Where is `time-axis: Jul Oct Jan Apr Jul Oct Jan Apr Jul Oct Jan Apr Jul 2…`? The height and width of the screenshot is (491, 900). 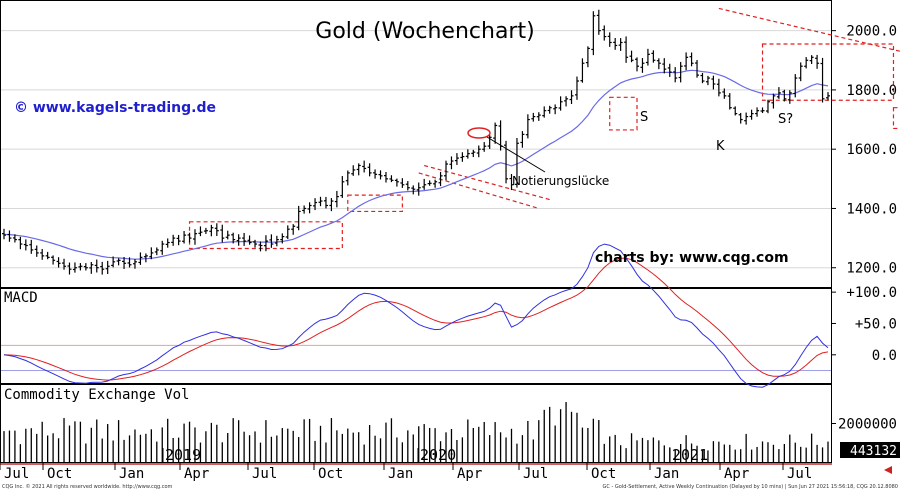
time-axis: Jul Oct Jan Apr Jul Oct Jan Apr Jul Oct Jan Apr Jul 2… is located at coordinates (416, 464).